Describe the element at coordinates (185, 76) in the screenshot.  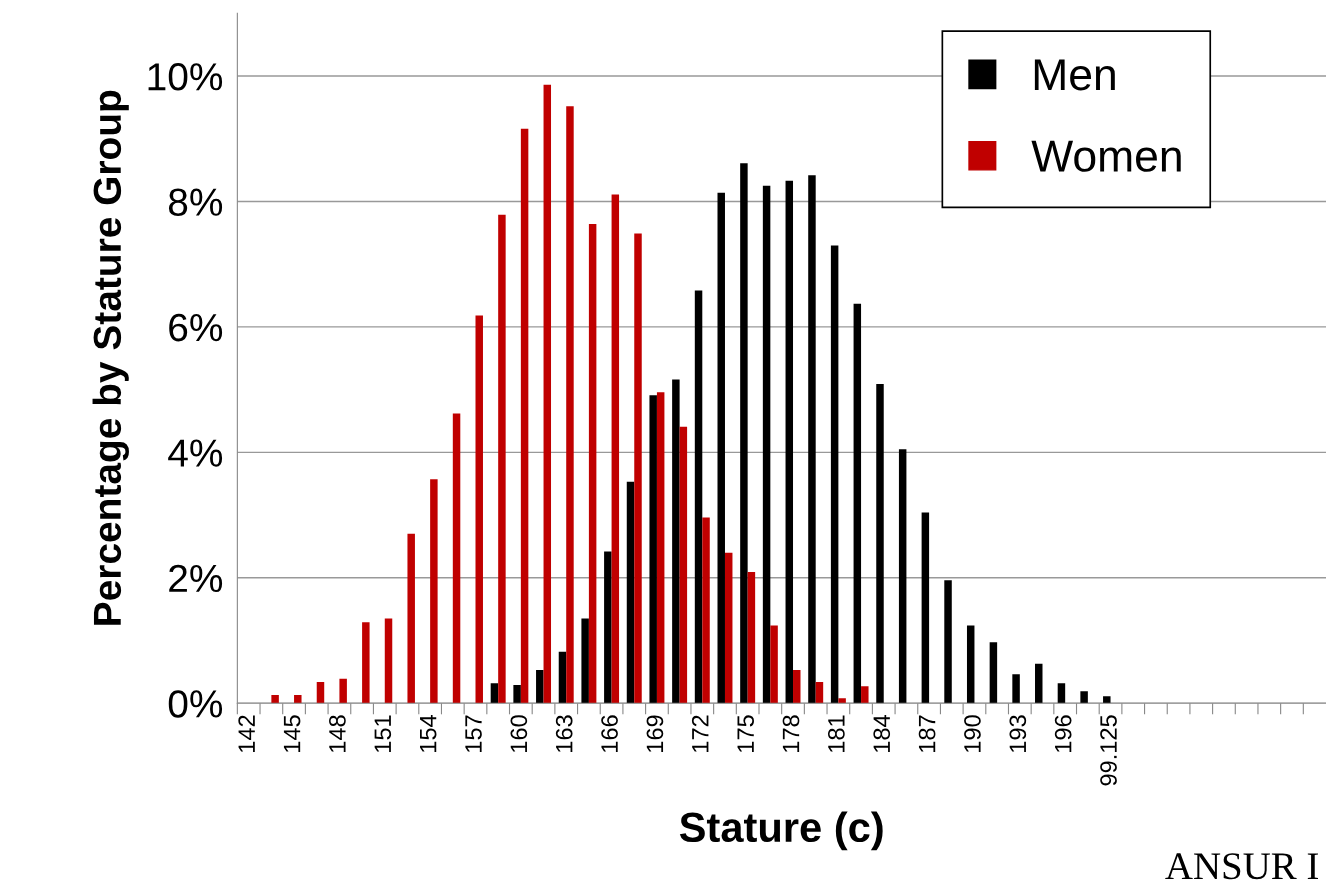
I see `y-tick-label: 10%` at that location.